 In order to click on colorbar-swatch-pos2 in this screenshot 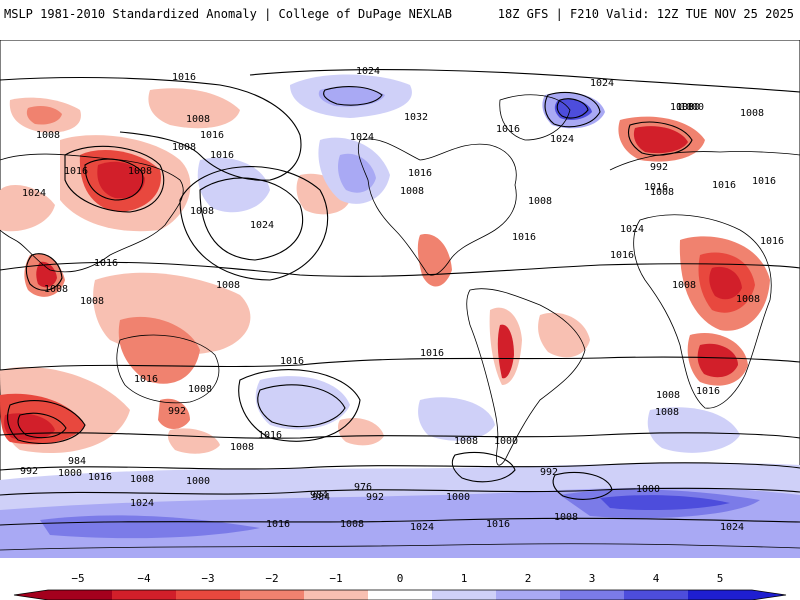, I will do `click(528, 595)`.